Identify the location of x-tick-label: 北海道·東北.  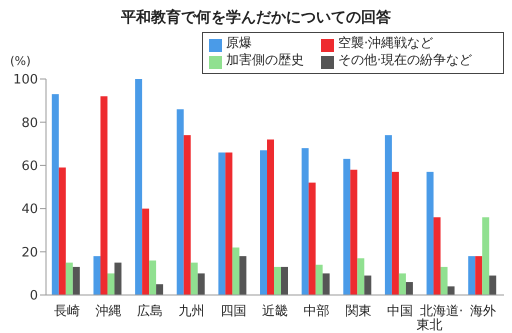
(440, 318).